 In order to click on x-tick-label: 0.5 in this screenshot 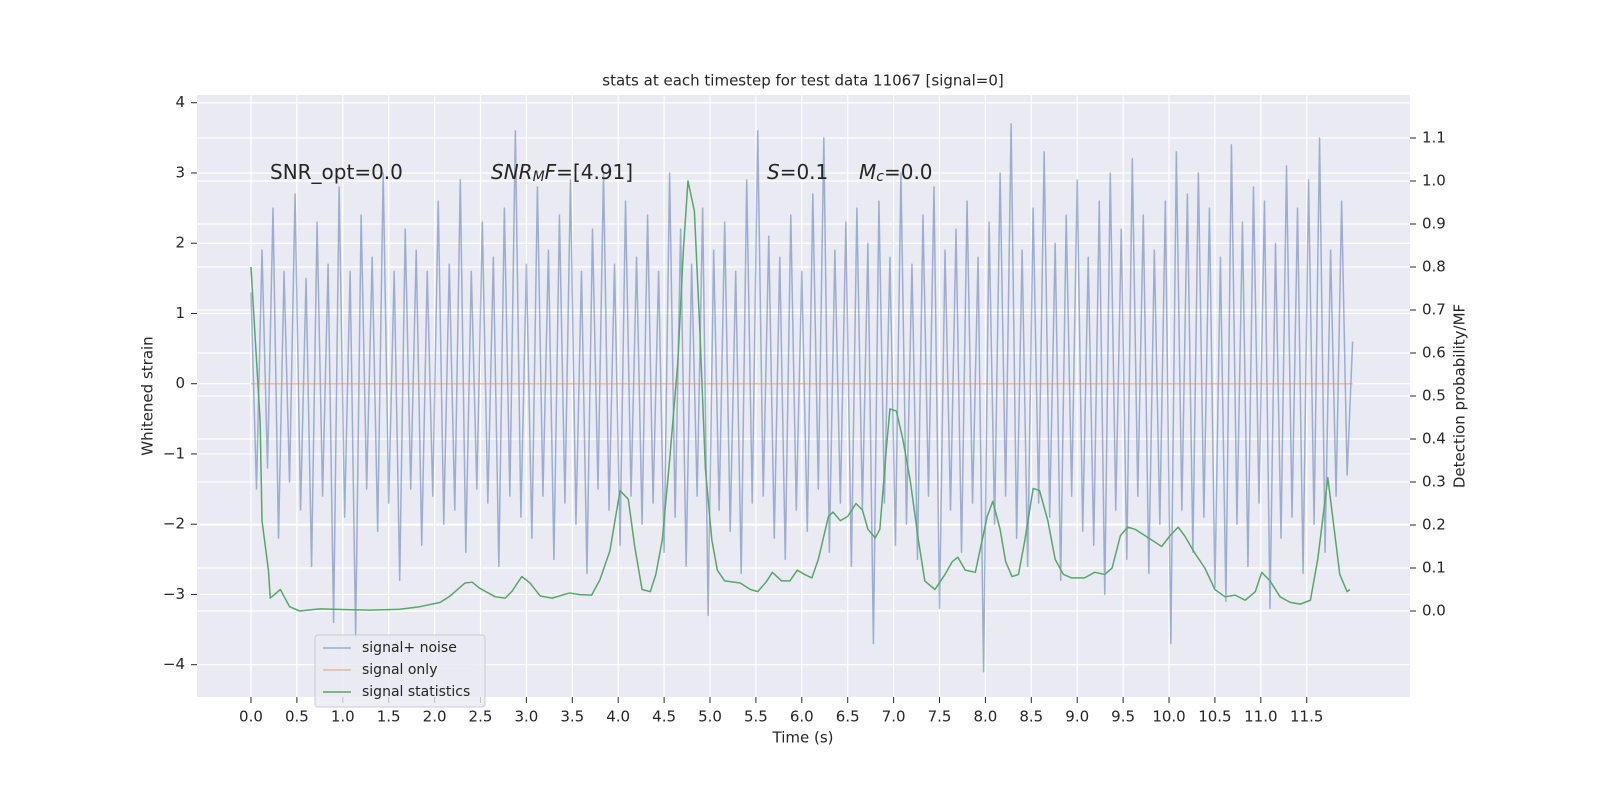, I will do `click(297, 717)`.